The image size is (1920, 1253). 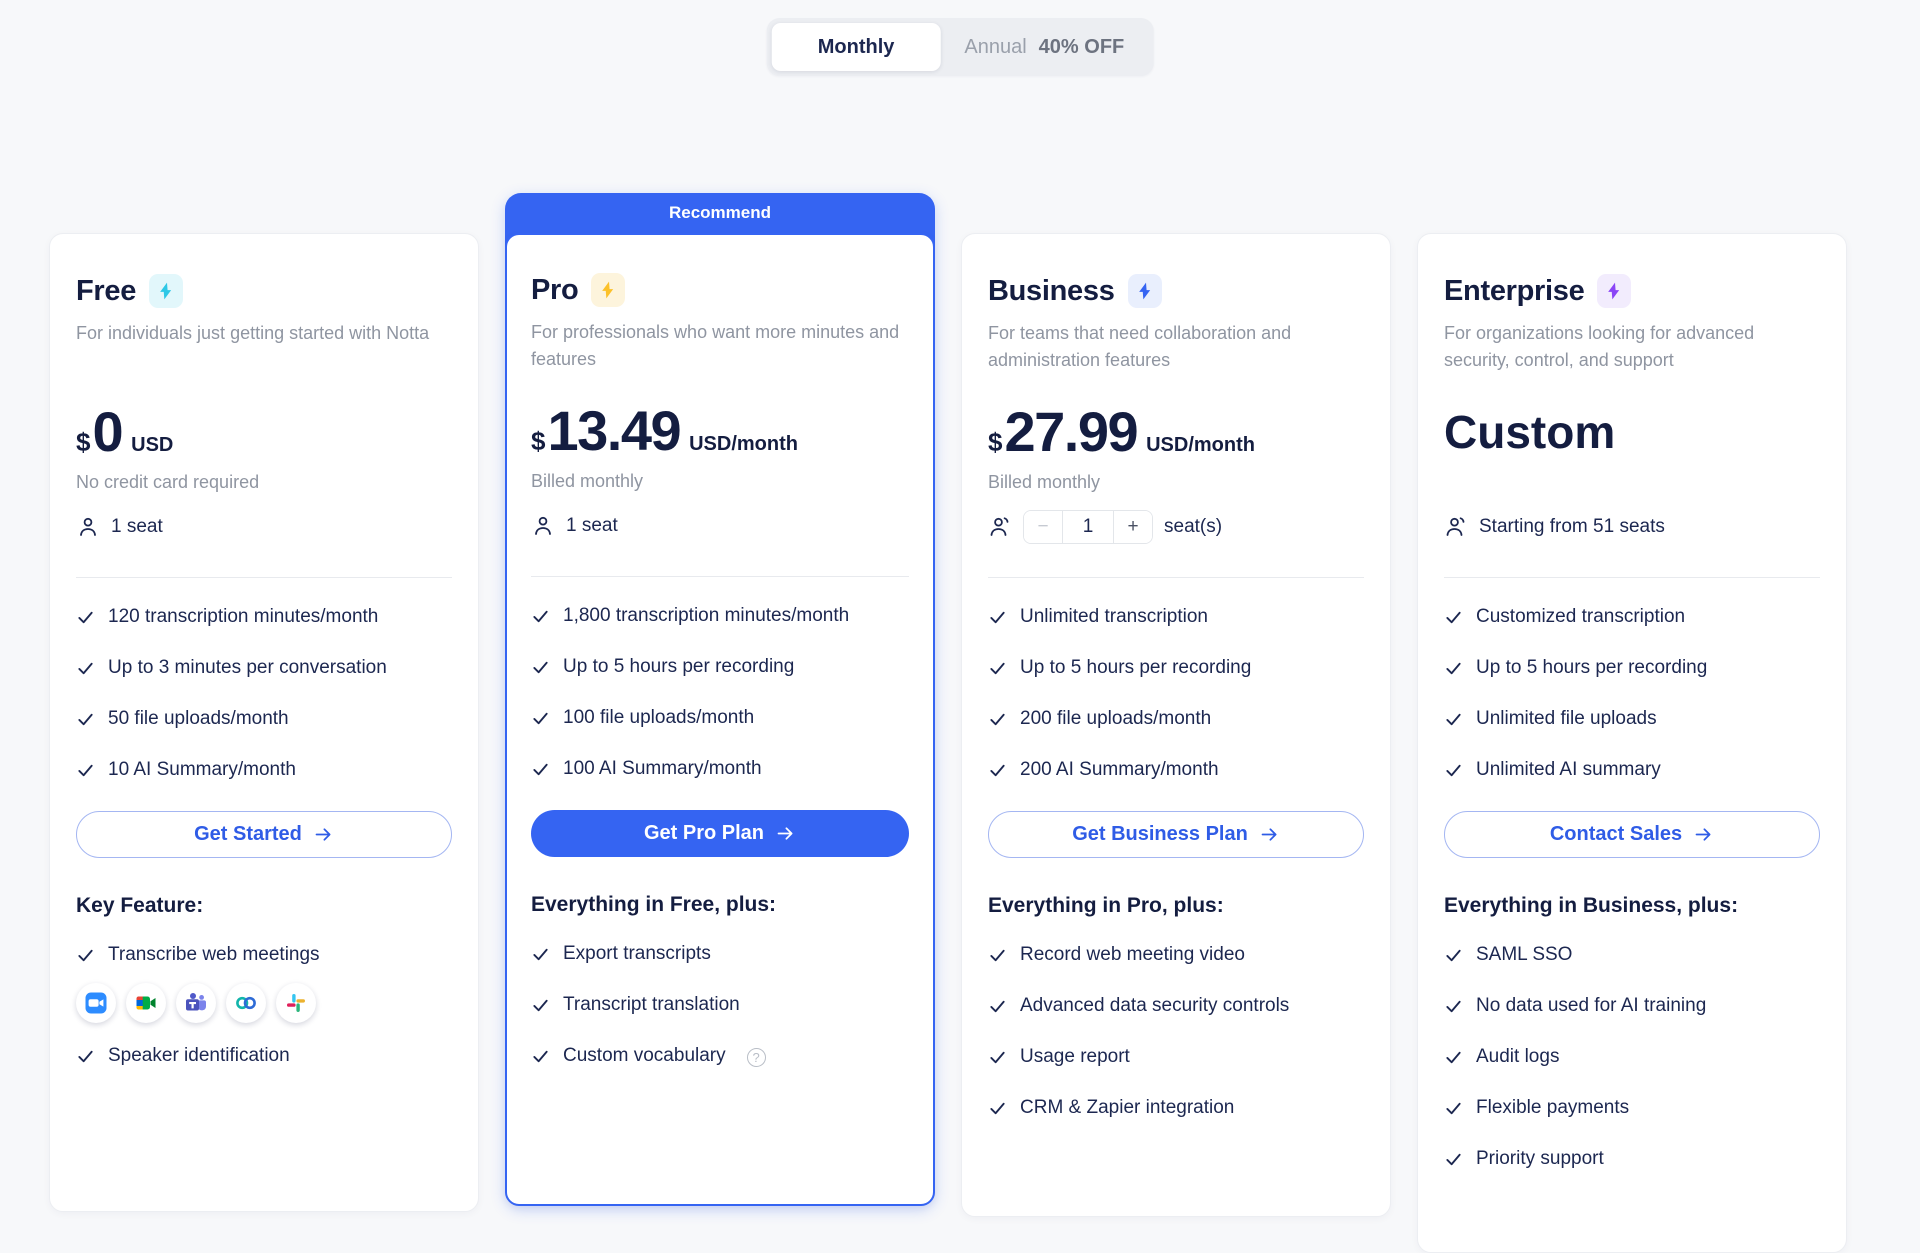 I want to click on feature-item: Audit logs, so click(x=1632, y=1059).